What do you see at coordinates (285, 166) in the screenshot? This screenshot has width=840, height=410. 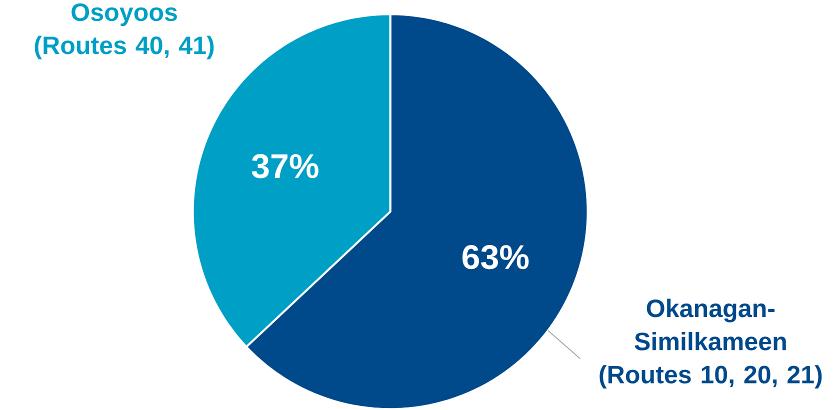 I see `data-label: 37%` at bounding box center [285, 166].